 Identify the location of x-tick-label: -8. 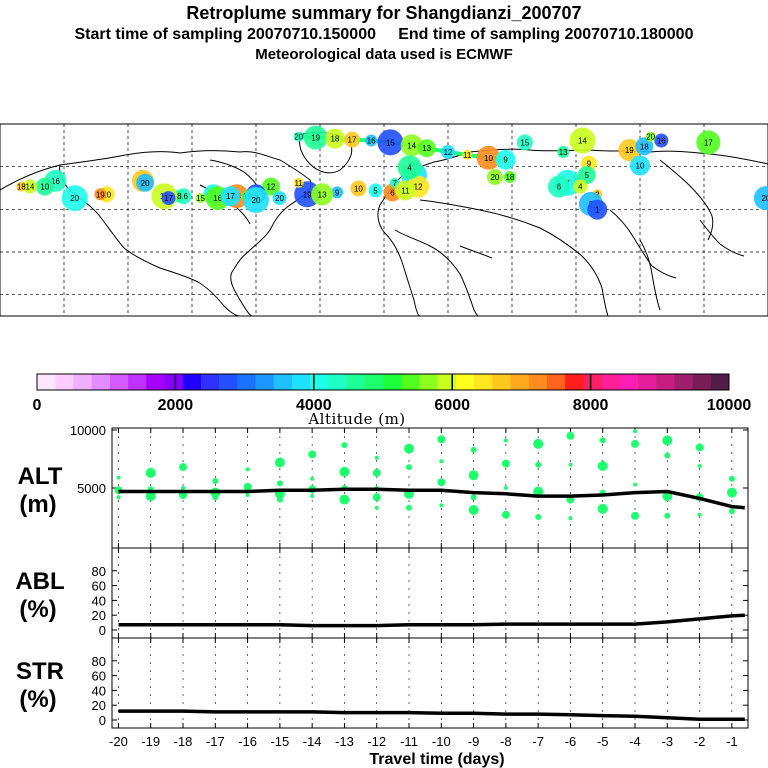
(506, 741).